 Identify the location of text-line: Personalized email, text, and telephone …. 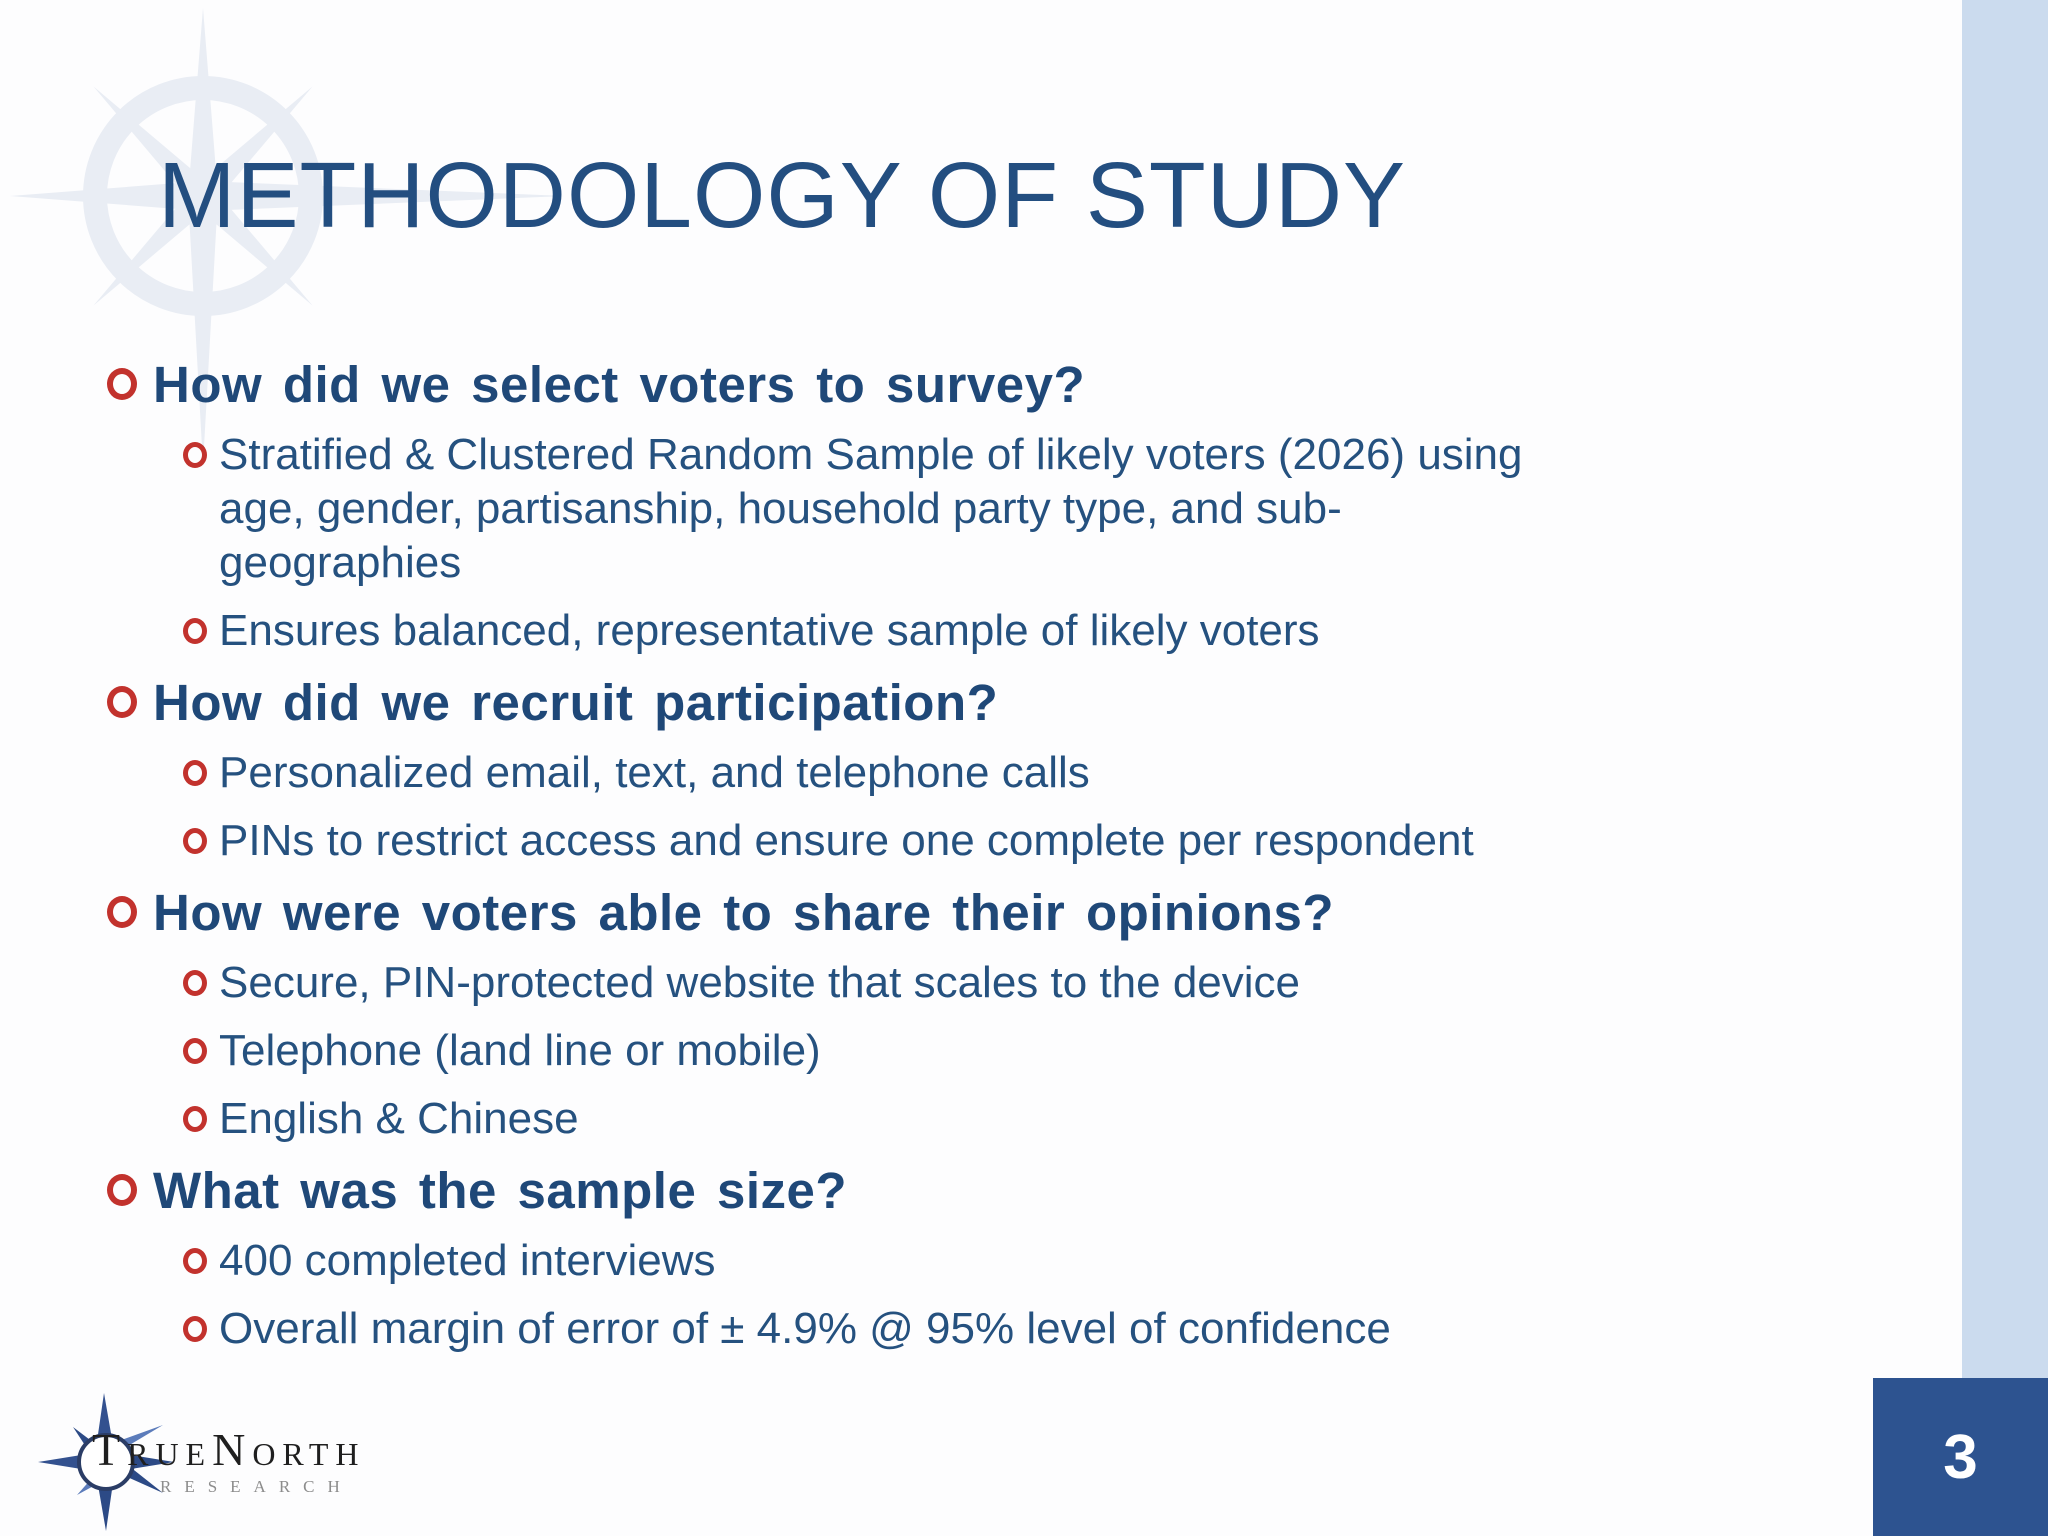
(654, 772).